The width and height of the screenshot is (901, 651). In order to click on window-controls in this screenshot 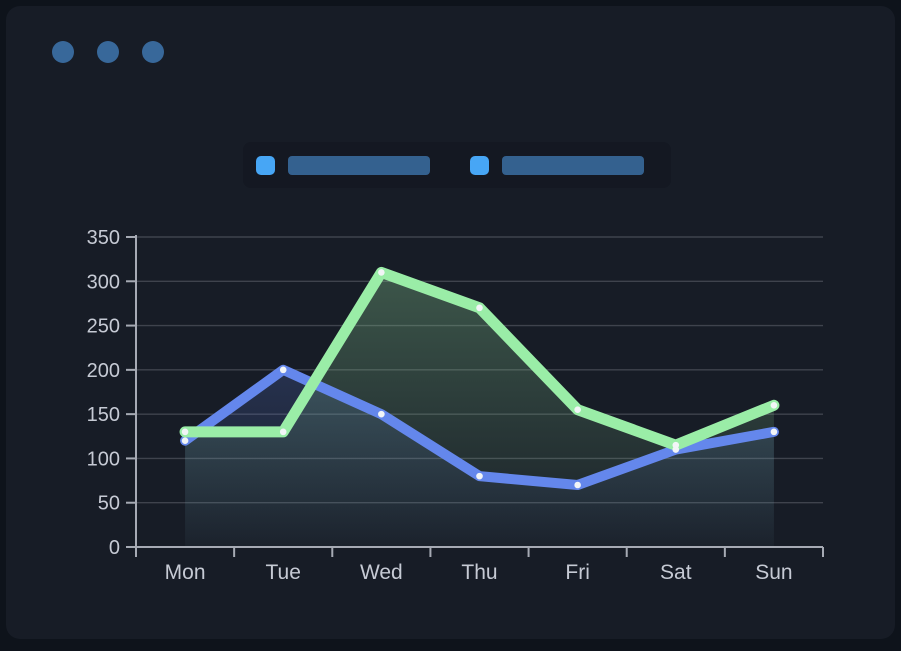, I will do `click(108, 52)`.